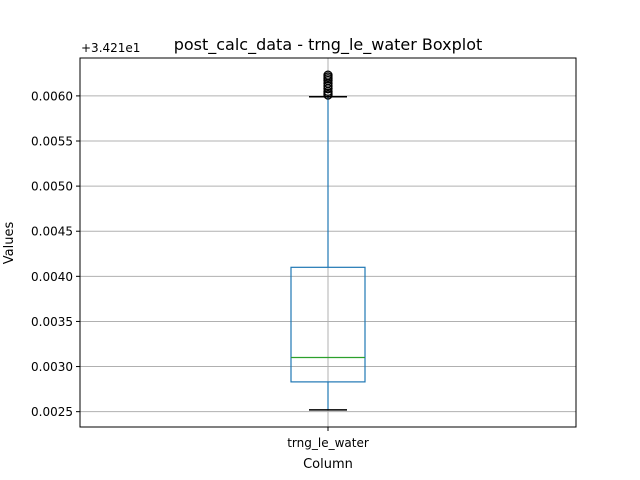 Image resolution: width=640 pixels, height=480 pixels. I want to click on y-tick-label: 0.0050, so click(52, 187).